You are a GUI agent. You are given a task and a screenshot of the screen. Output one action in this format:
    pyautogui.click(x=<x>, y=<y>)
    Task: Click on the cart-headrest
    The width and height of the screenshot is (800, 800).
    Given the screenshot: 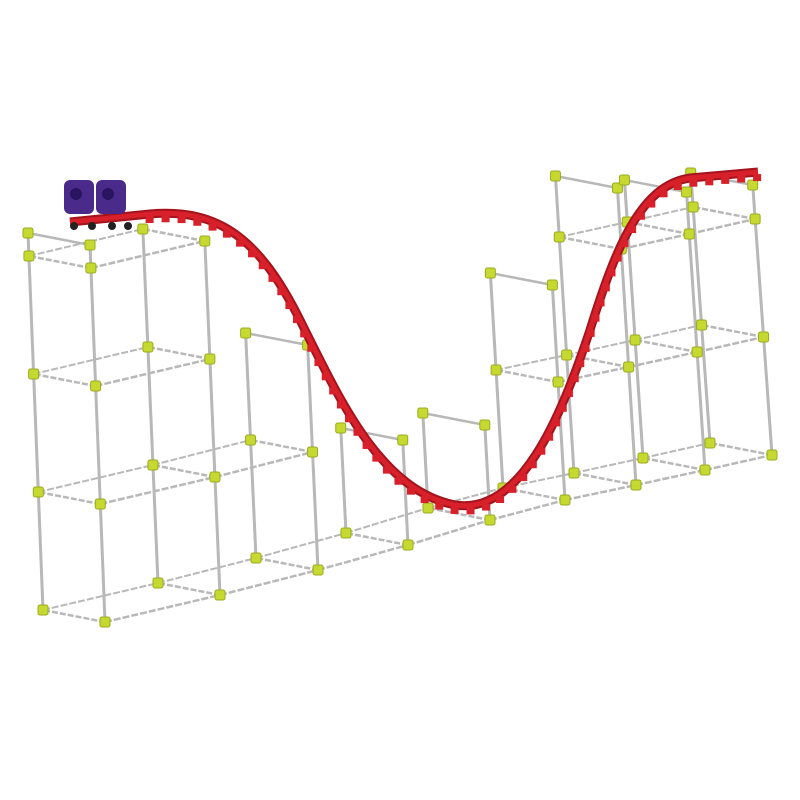 What is the action you would take?
    pyautogui.click(x=76, y=194)
    